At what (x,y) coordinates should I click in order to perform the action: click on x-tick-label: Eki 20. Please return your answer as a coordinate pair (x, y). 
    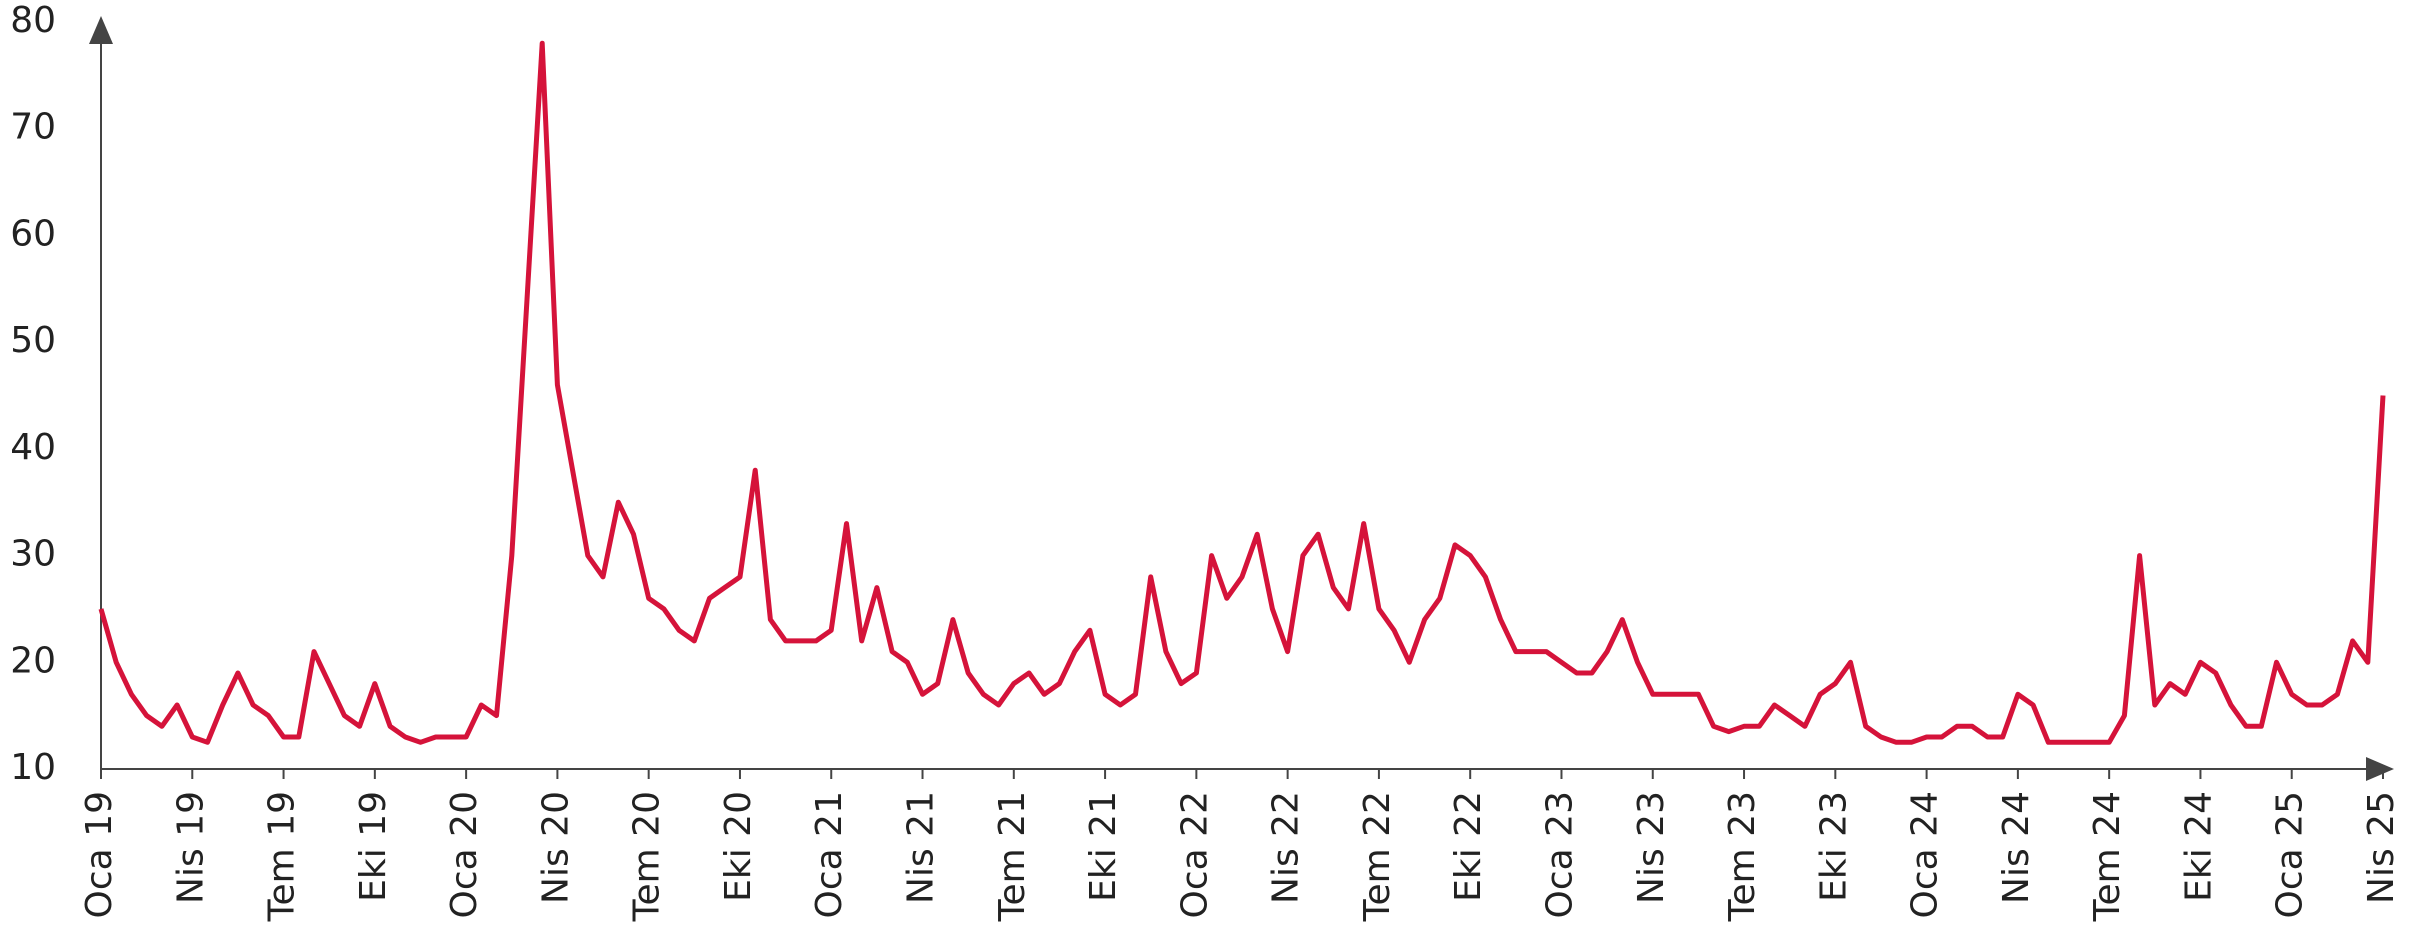
    Looking at the image, I should click on (738, 846).